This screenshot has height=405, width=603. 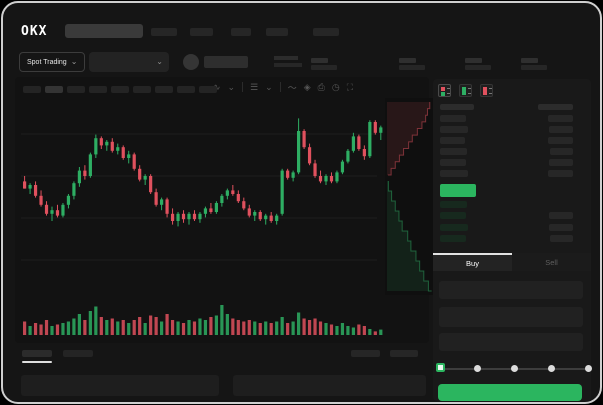 I want to click on search-input, so click(x=104, y=31).